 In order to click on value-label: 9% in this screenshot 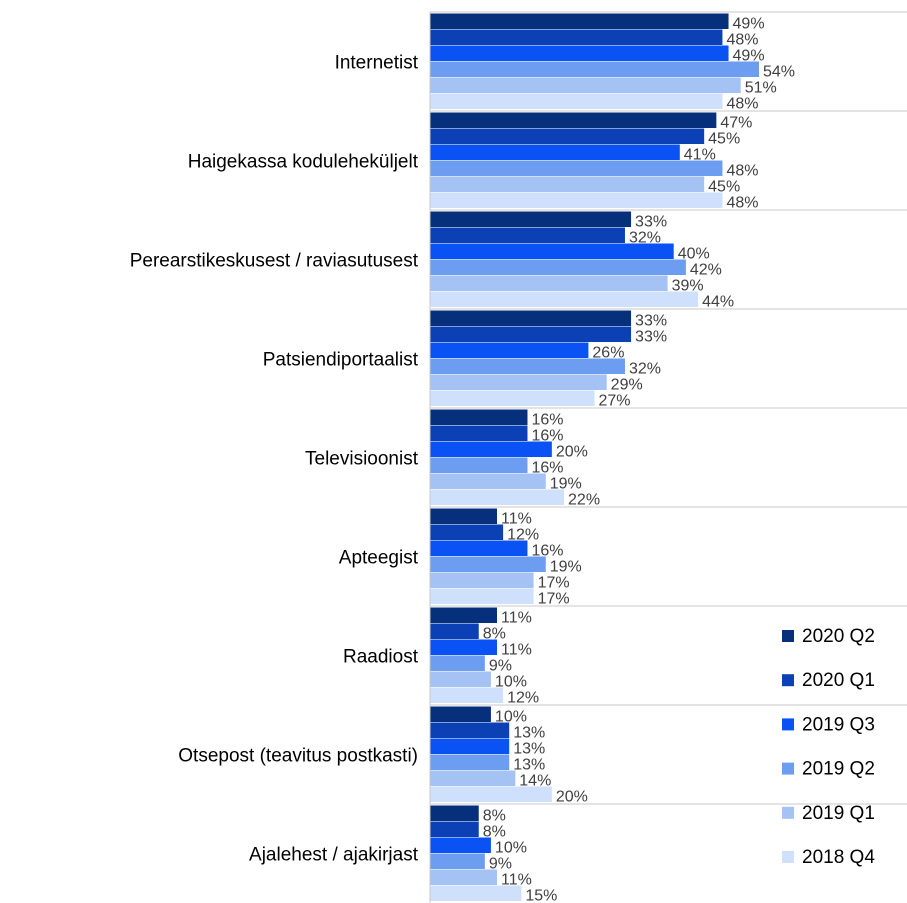, I will do `click(500, 864)`.